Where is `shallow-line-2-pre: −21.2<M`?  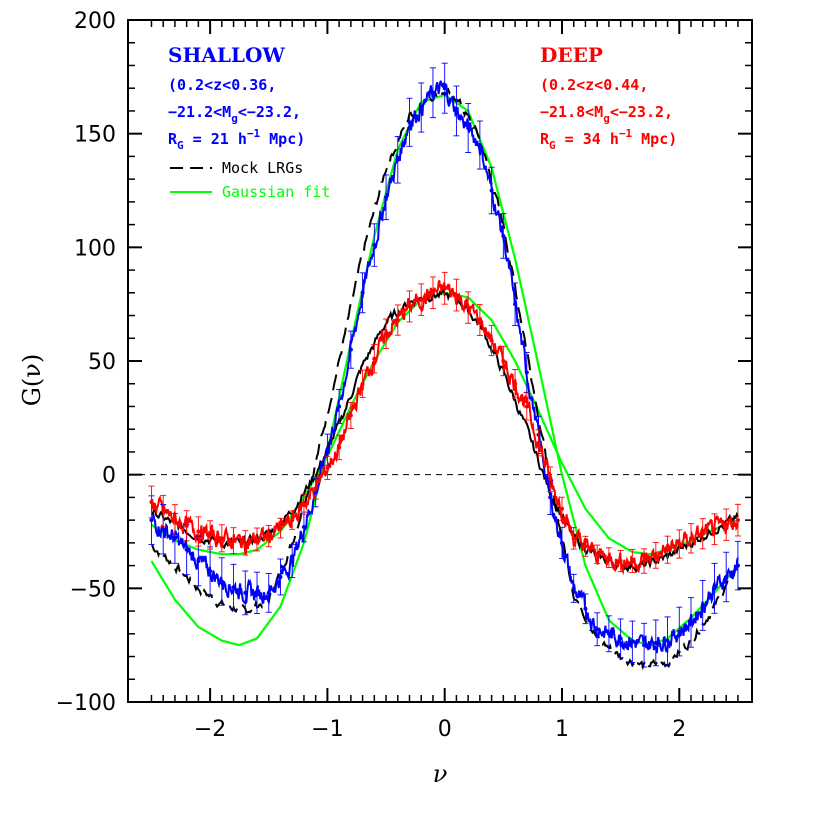
shallow-line-2-pre: −21.2<M is located at coordinates (199, 112).